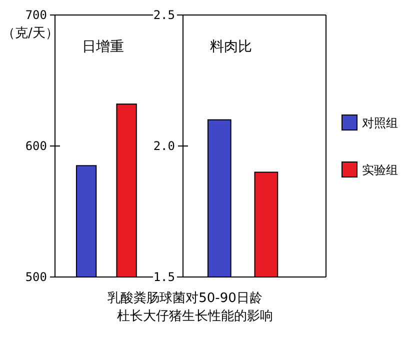 This screenshot has height=338, width=413. I want to click on y-tick-label: 700, so click(36, 15).